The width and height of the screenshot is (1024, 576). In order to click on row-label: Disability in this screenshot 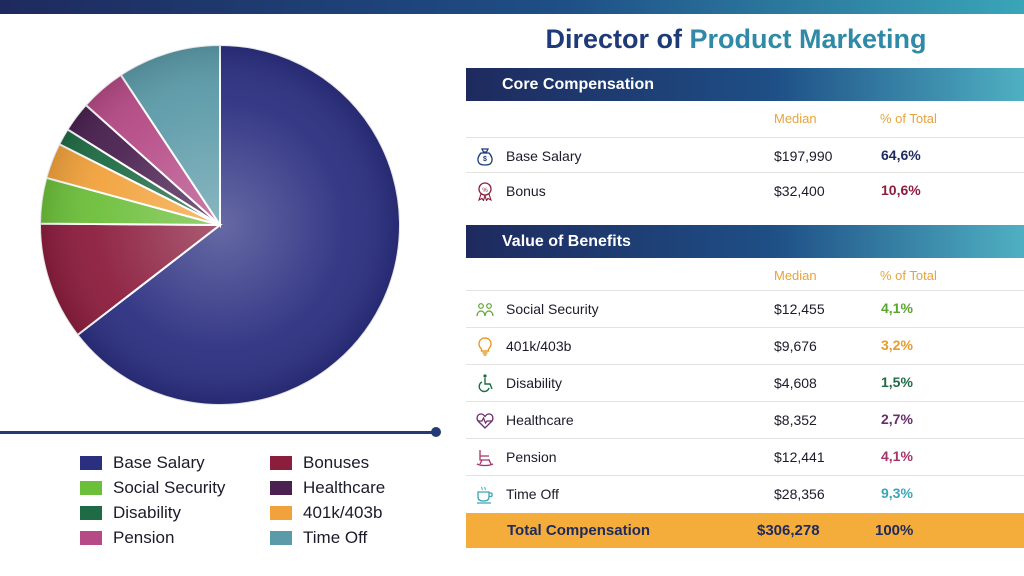, I will do `click(534, 383)`.